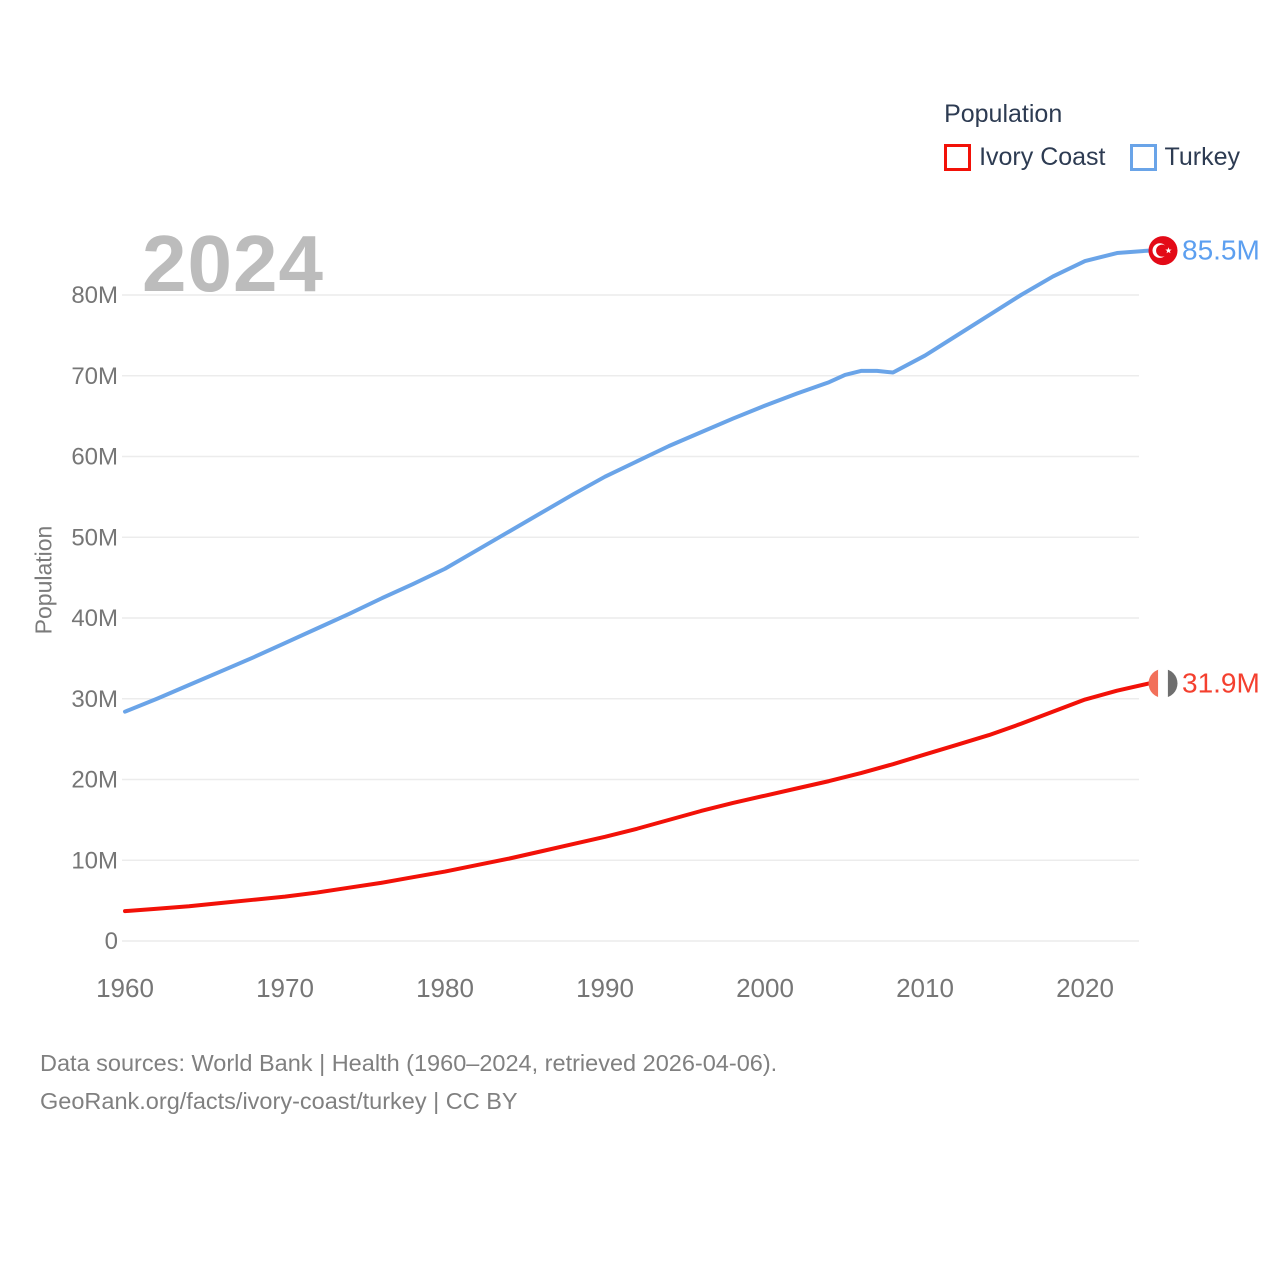 The height and width of the screenshot is (1280, 1280). I want to click on x-tick-label: 2020, so click(1085, 988).